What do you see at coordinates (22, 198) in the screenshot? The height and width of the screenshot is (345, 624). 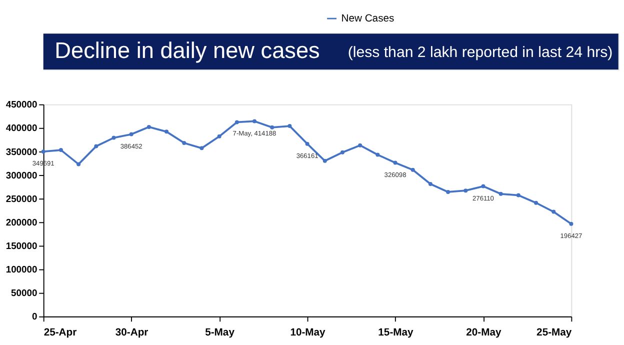 I see `y-tick-label: 250000` at bounding box center [22, 198].